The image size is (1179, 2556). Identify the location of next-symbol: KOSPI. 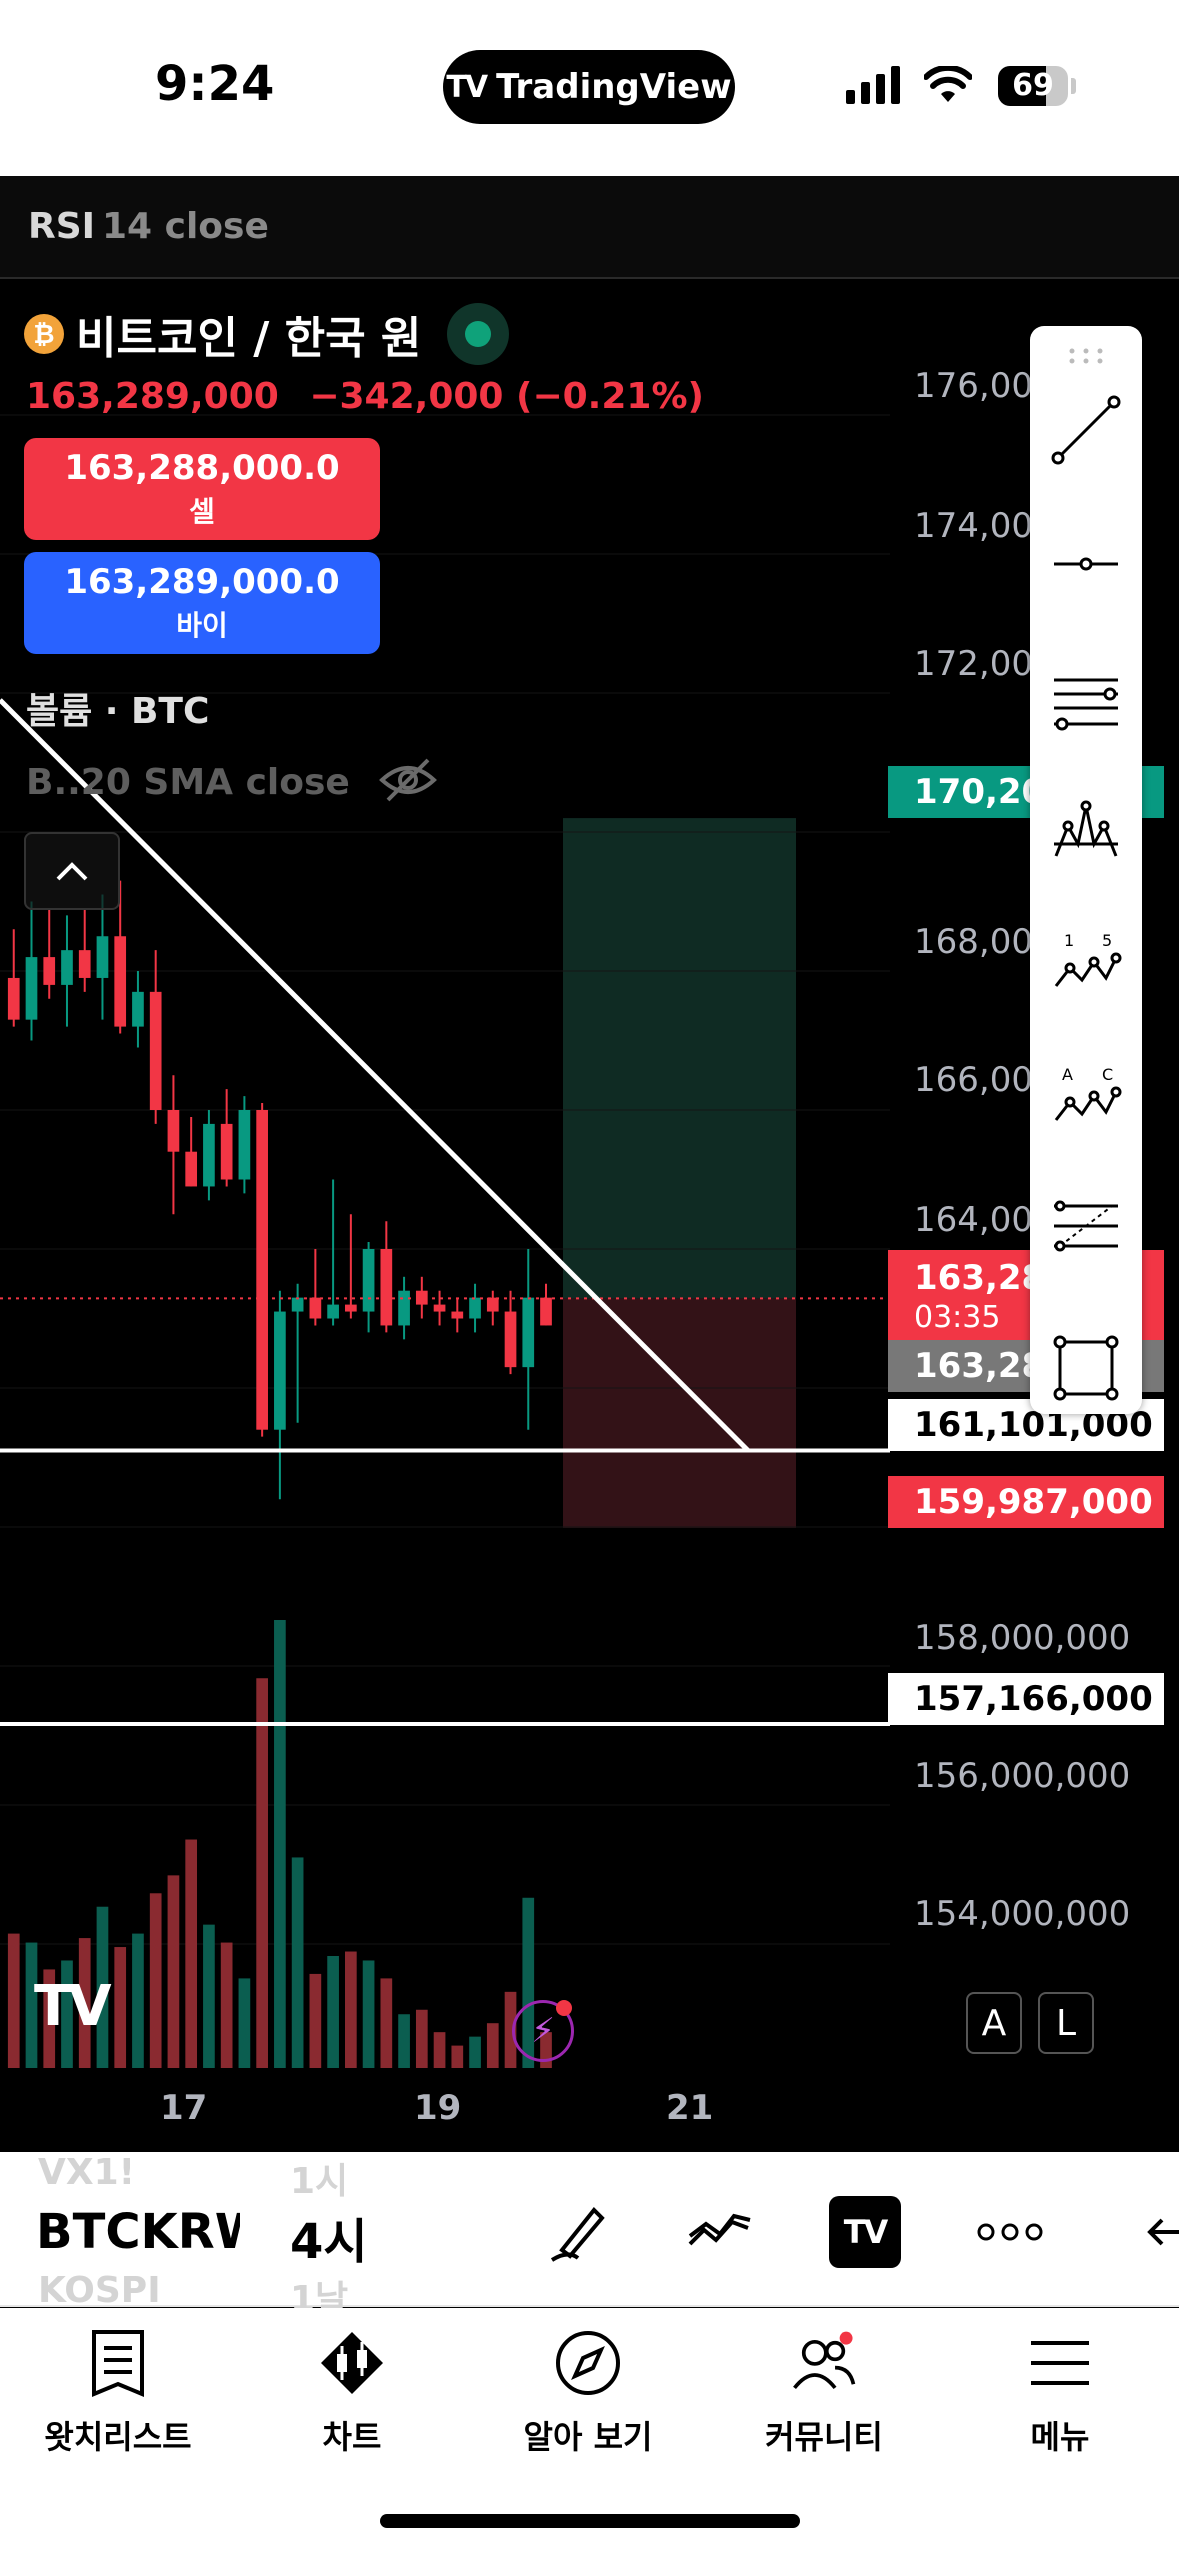
(99, 2290).